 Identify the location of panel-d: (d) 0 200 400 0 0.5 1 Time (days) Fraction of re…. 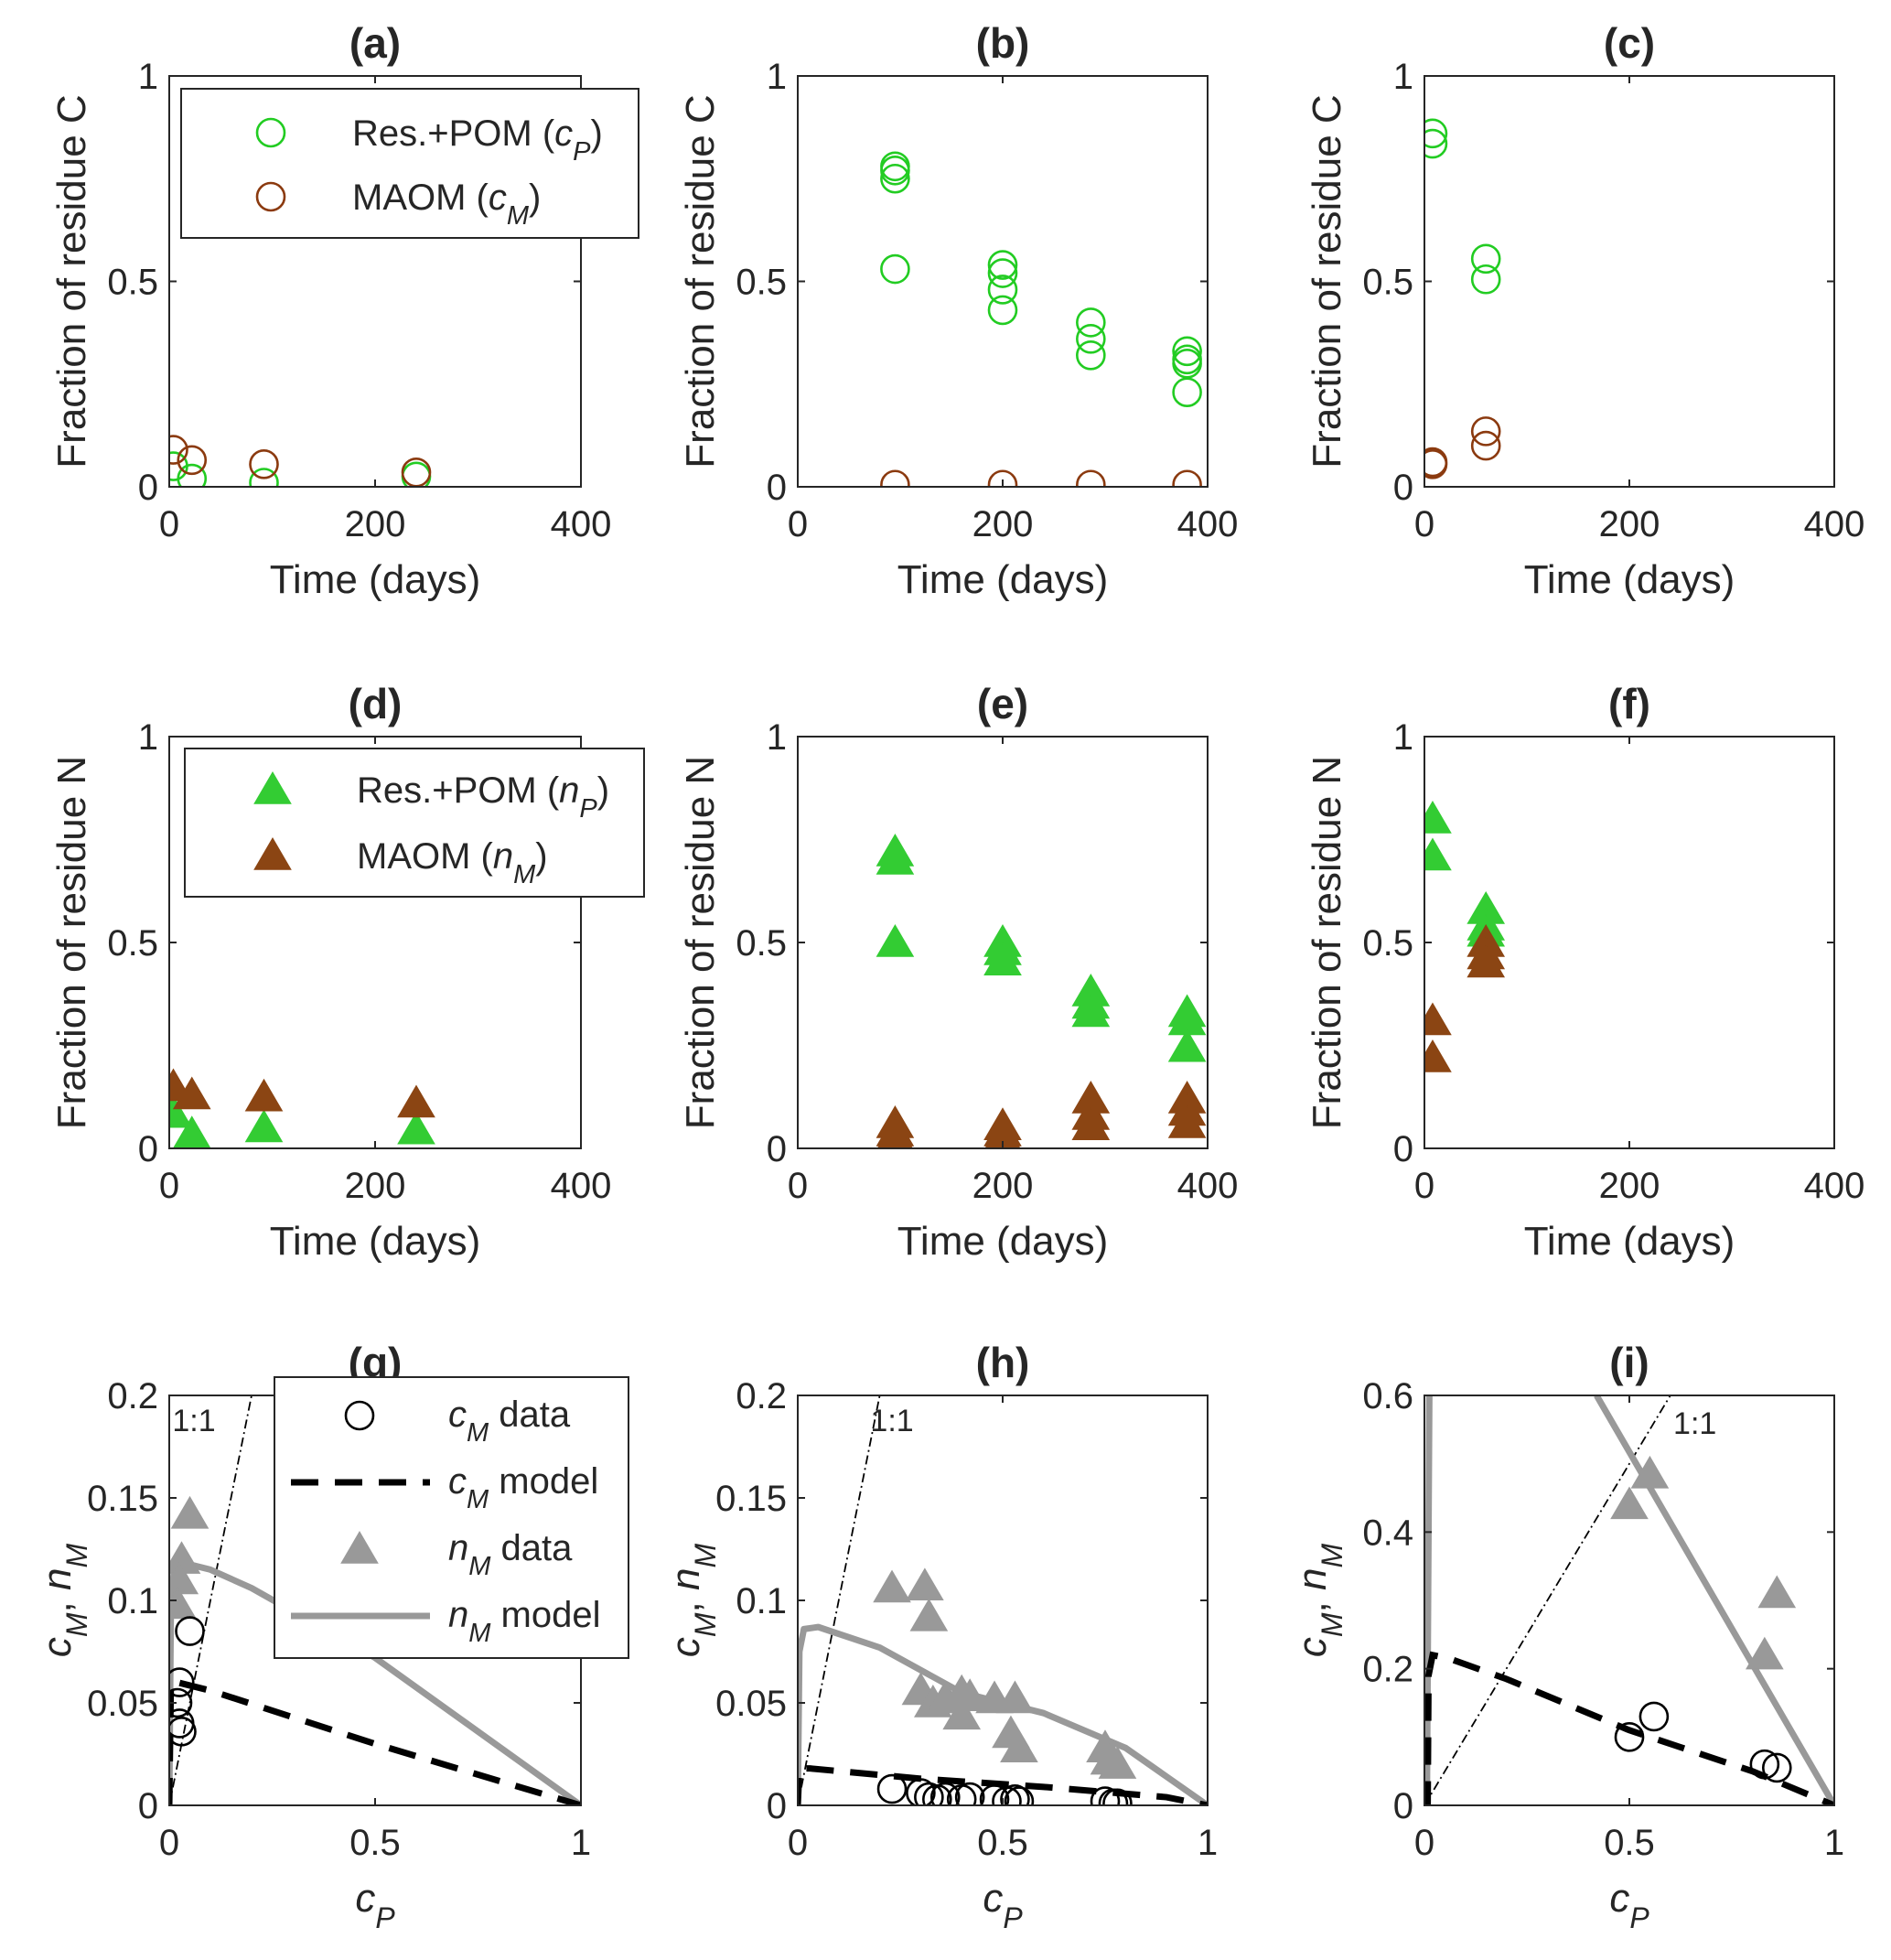
(330, 972).